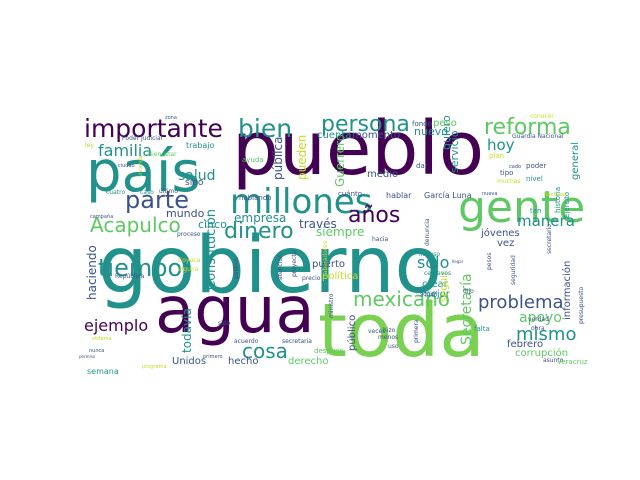 The width and height of the screenshot is (640, 480). Describe the element at coordinates (575, 161) in the screenshot. I see `cloud-word: general` at that location.